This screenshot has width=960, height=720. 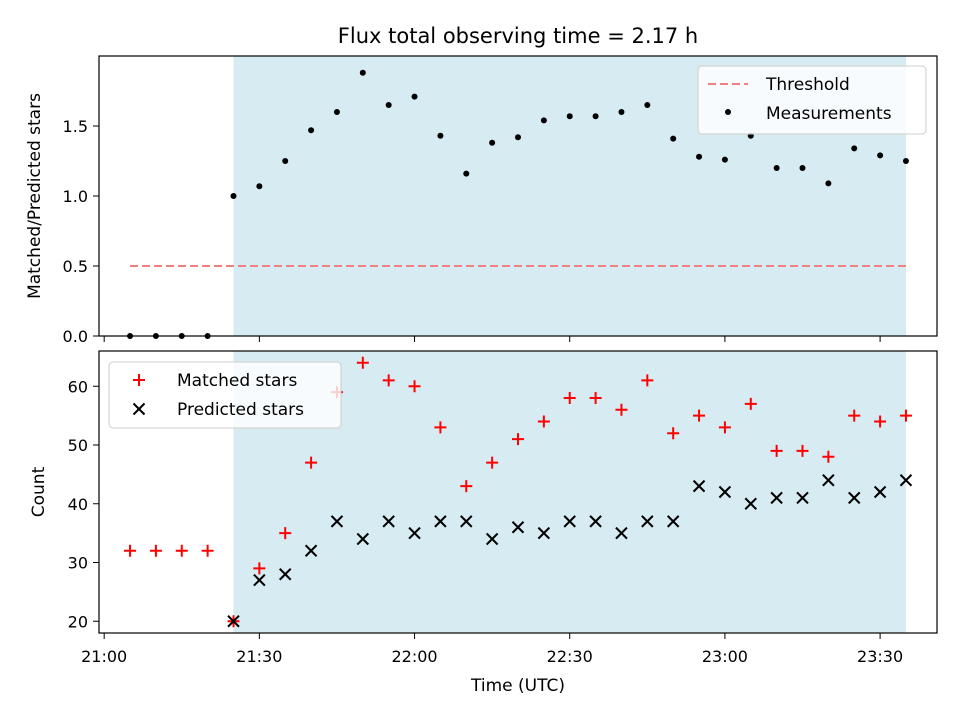 I want to click on bottom-y-tick-label: 50, so click(x=78, y=445).